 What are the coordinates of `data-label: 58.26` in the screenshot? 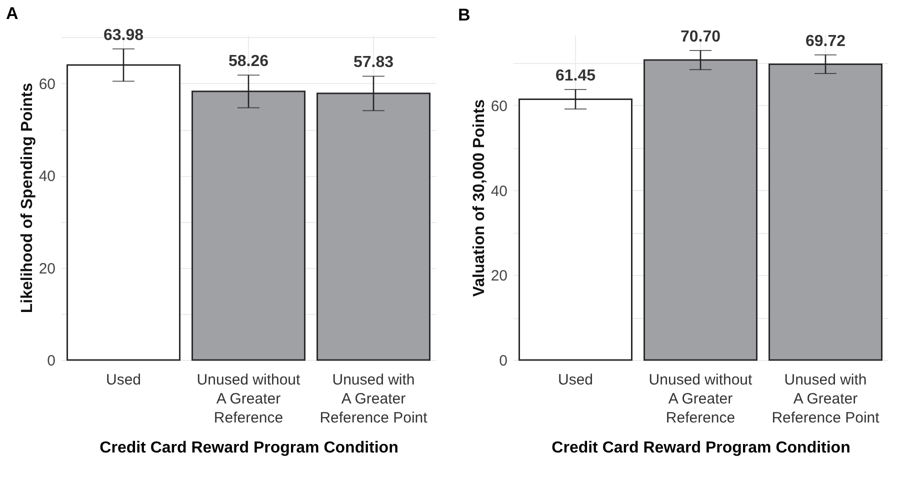 It's located at (248, 61).